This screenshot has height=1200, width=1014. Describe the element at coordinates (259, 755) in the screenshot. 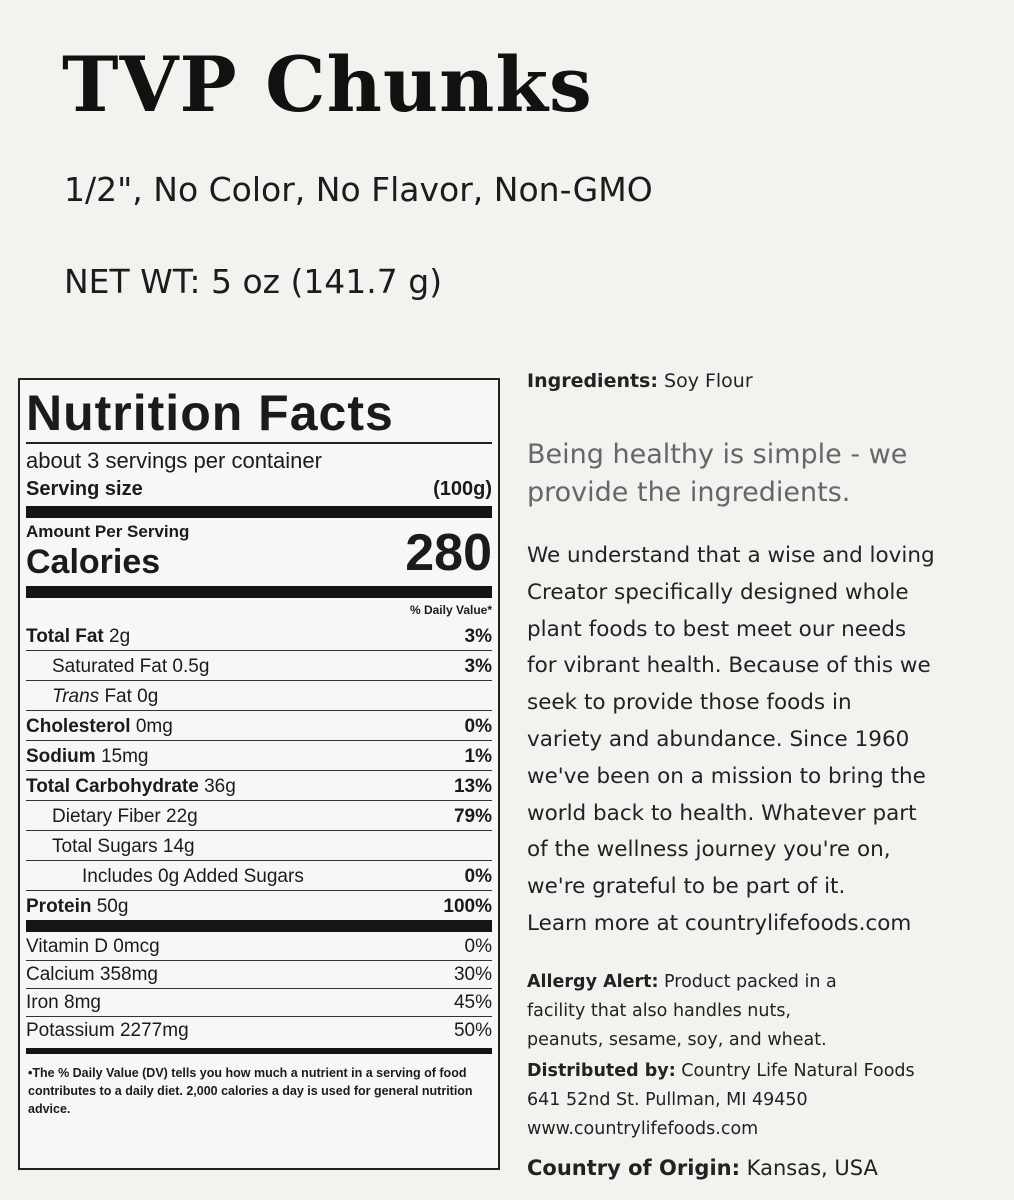

I see `nutrient-row: Sodium 15mg 1%` at that location.